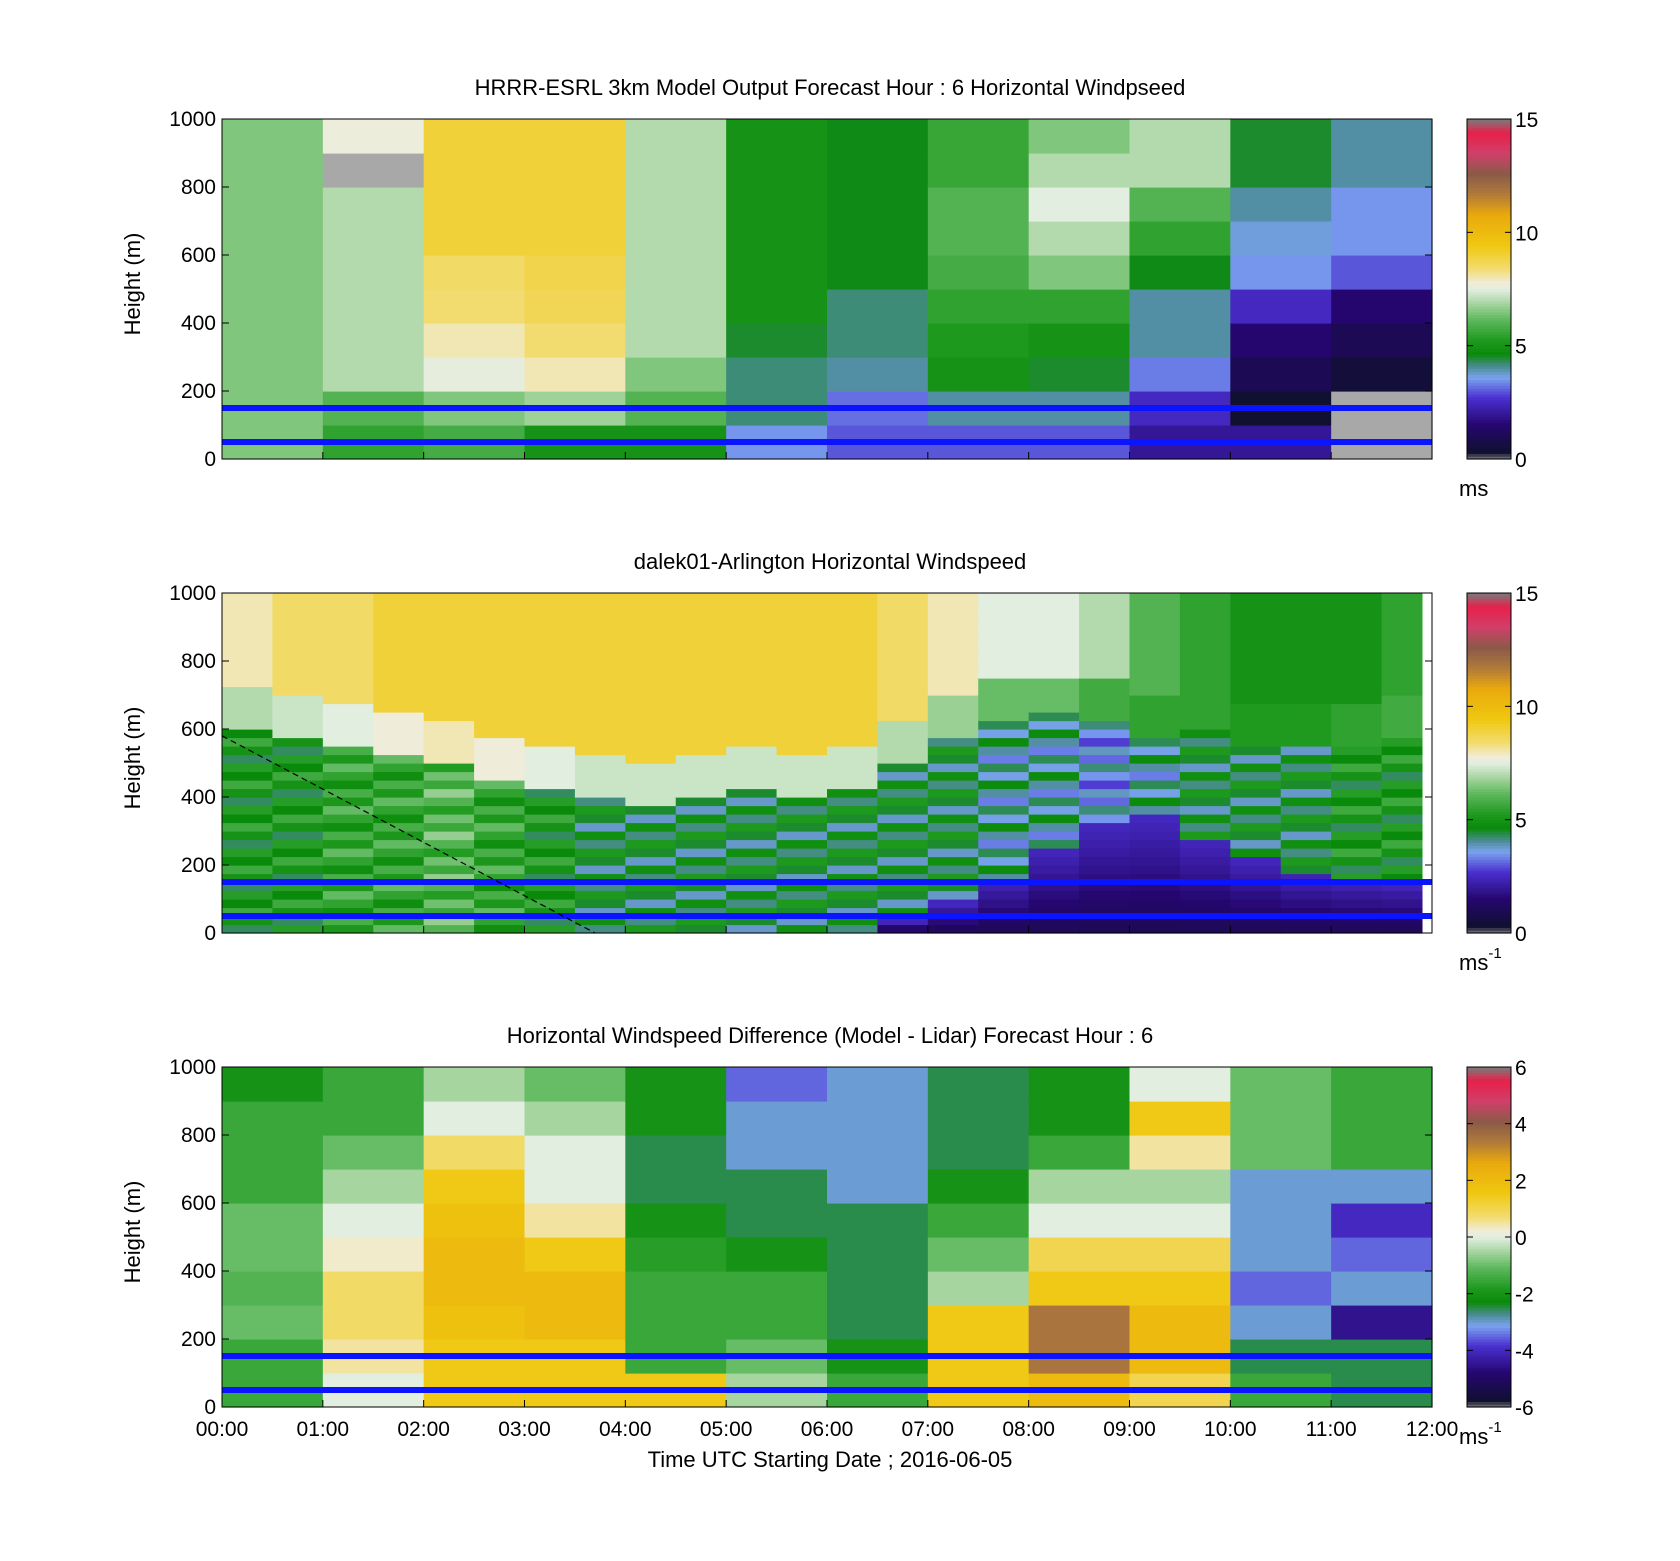 The image size is (1680, 1561). Describe the element at coordinates (198, 661) in the screenshot. I see `y-tick-label: 800` at that location.